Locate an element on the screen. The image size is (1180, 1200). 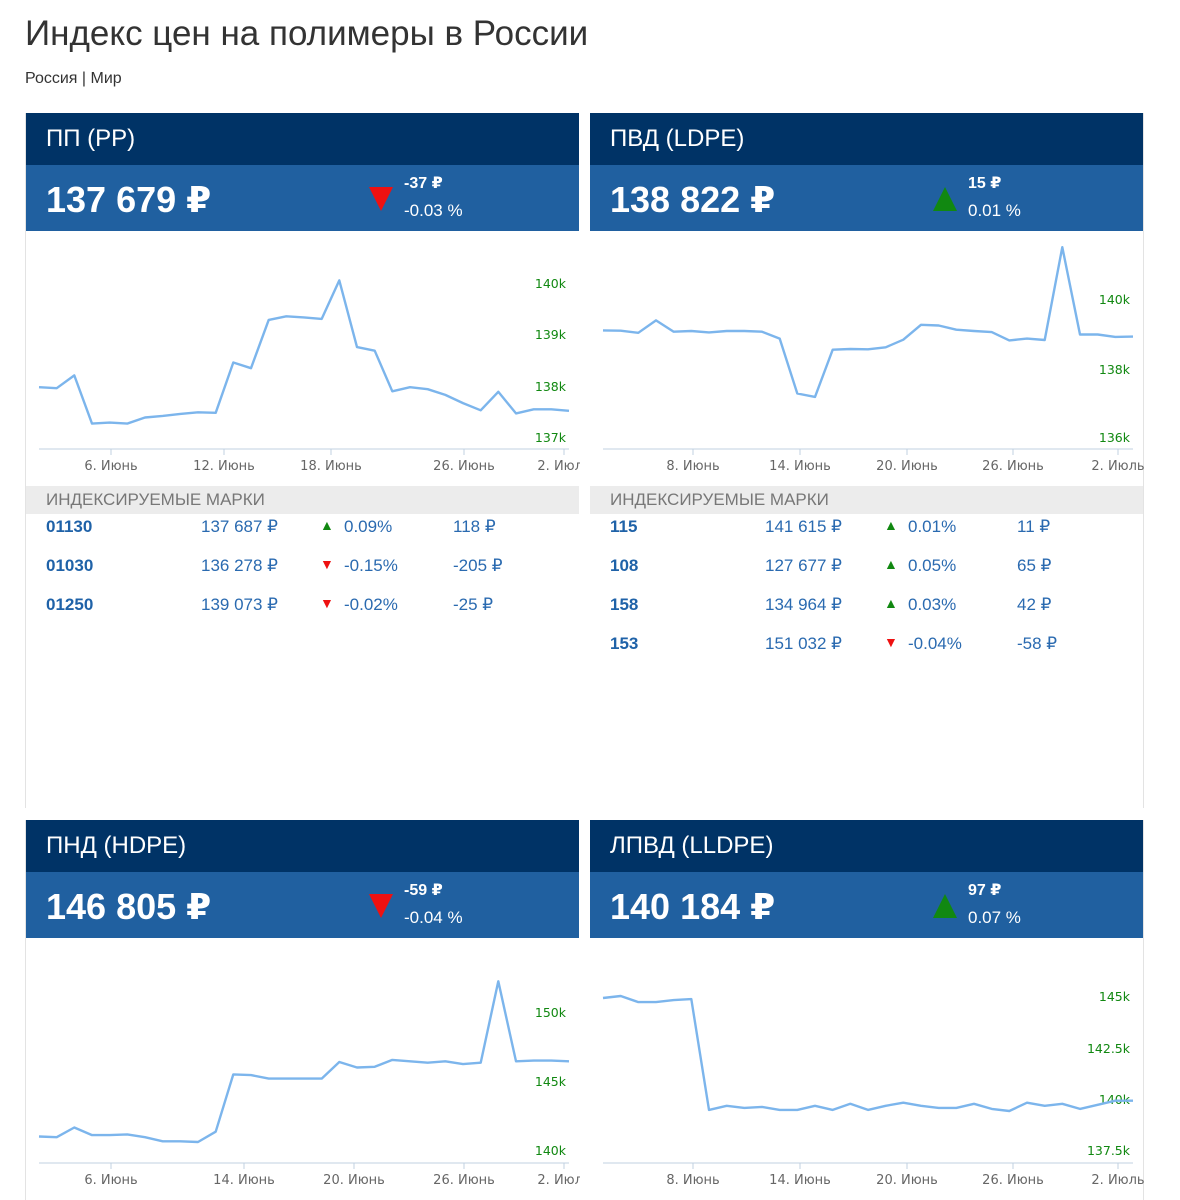
panel-title: ПНД (HDPE) is located at coordinates (302, 846).